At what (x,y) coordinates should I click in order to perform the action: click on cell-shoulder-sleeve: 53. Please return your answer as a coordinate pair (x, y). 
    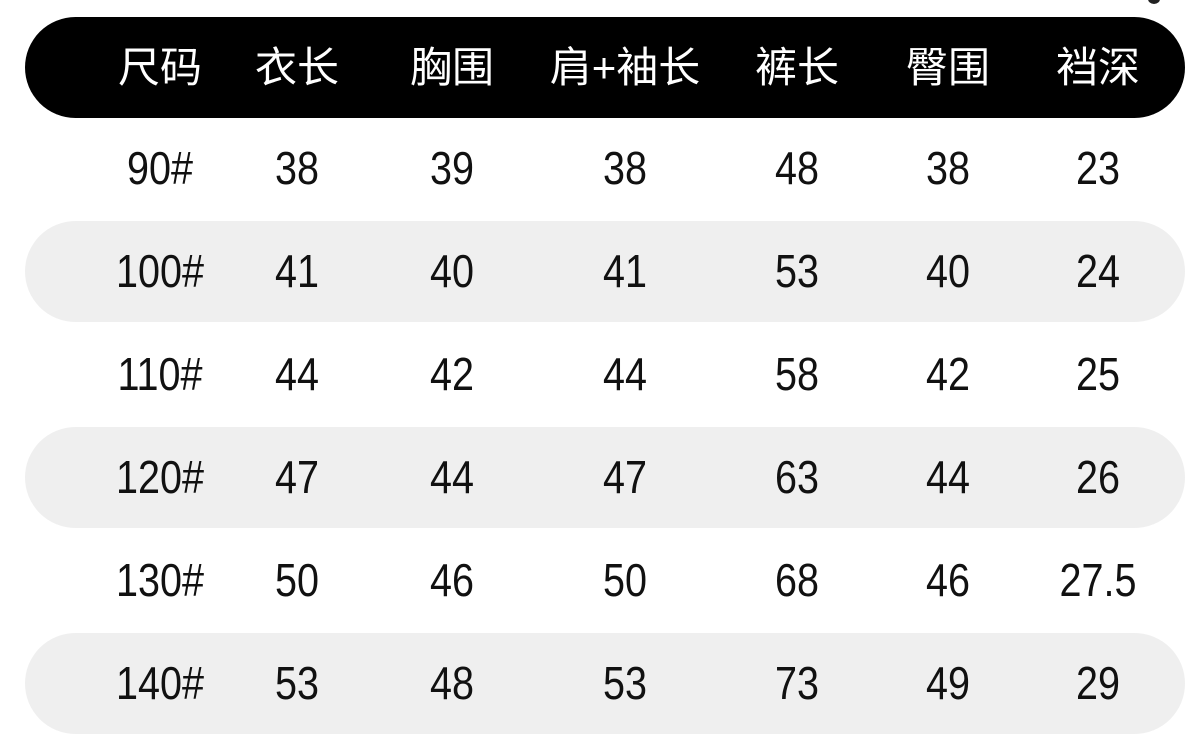
    Looking at the image, I should click on (624, 683).